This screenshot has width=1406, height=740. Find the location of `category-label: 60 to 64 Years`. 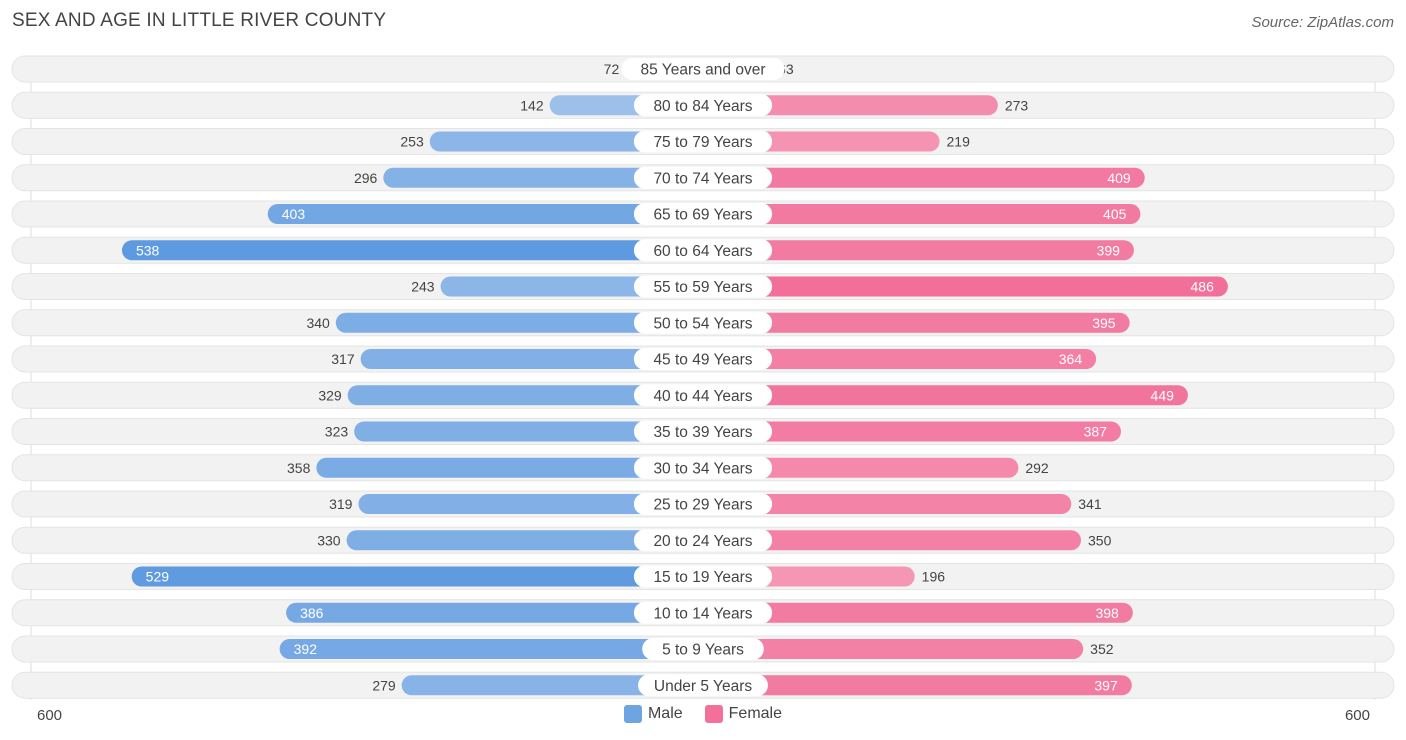

category-label: 60 to 64 Years is located at coordinates (702, 251).